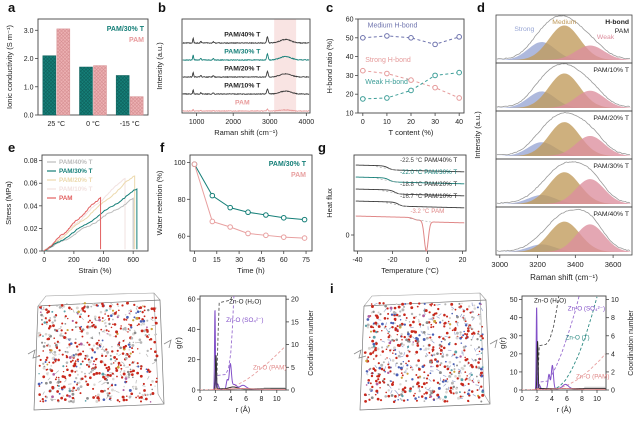  Describe the element at coordinates (9, 67) in the screenshot. I see `svg-text: Ionic conductivity (S m⁻¹)` at that location.